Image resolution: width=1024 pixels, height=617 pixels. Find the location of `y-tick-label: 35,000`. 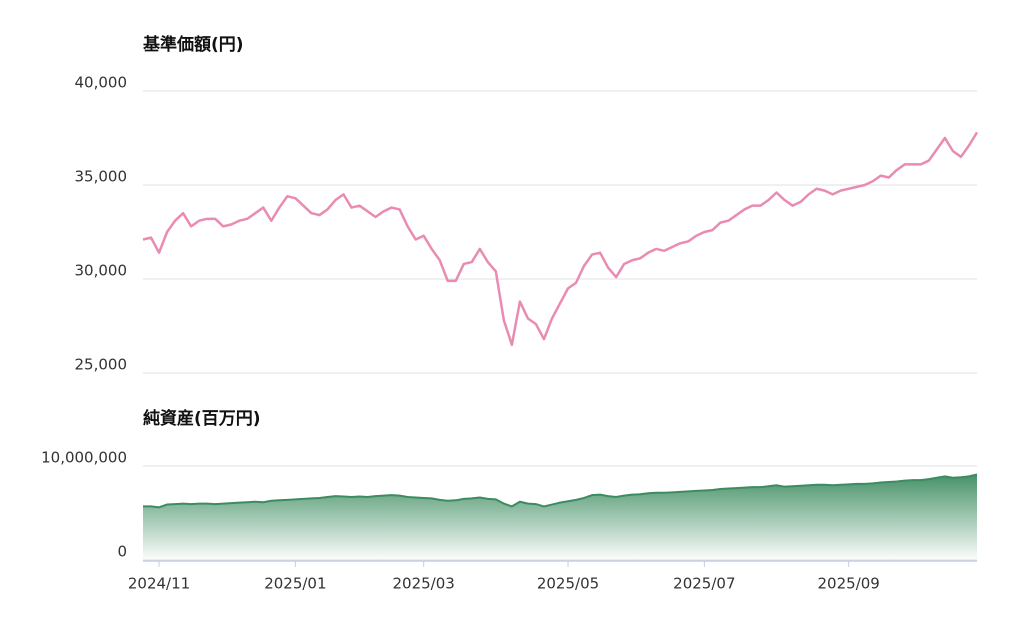

y-tick-label: 35,000 is located at coordinates (101, 177).